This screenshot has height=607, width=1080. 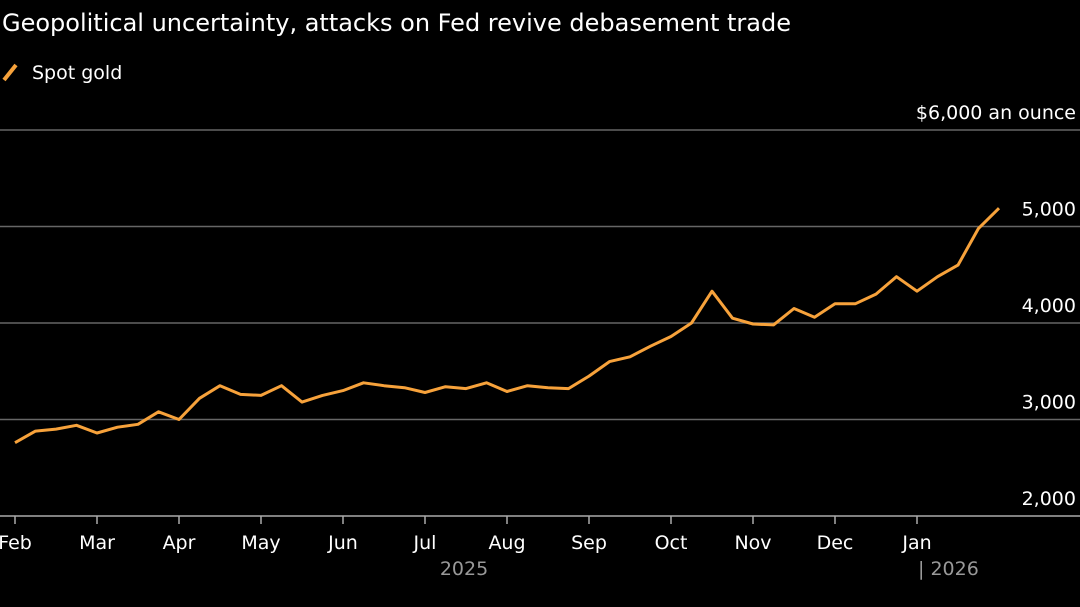 What do you see at coordinates (948, 569) in the screenshot?
I see `year-label: | 2026` at bounding box center [948, 569].